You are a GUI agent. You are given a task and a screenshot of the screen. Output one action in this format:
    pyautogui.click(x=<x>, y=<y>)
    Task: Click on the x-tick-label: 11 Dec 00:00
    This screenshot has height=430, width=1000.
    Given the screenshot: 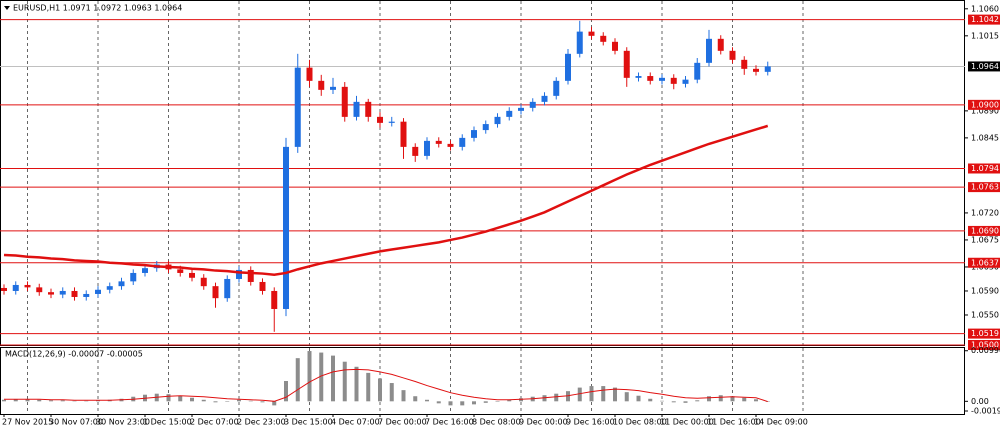 What is the action you would take?
    pyautogui.click(x=687, y=422)
    